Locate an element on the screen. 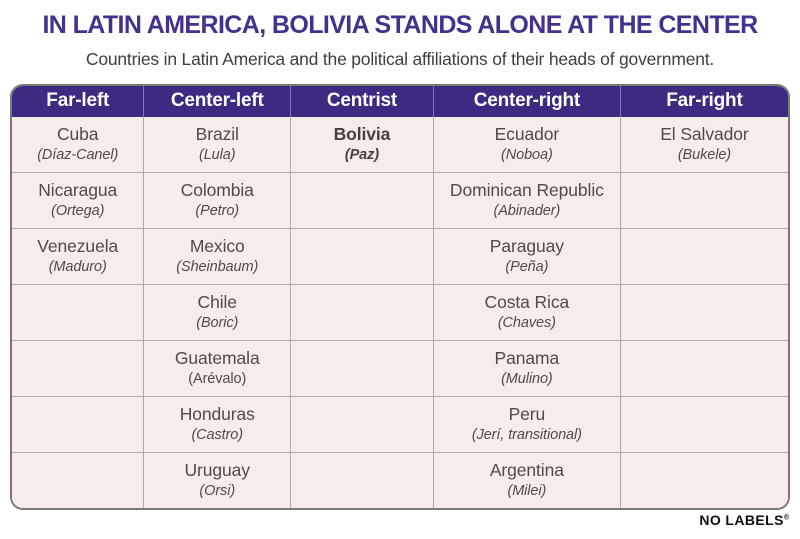 Image resolution: width=800 pixels, height=539 pixels. leader-name: (Peña) is located at coordinates (527, 267).